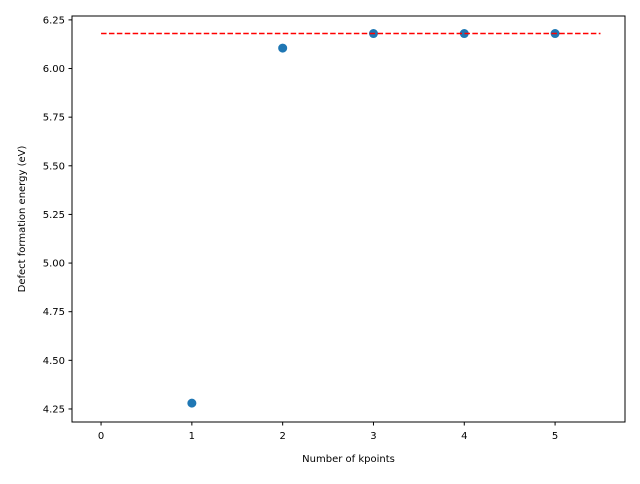 Image resolution: width=640 pixels, height=484 pixels. What do you see at coordinates (54, 264) in the screenshot?
I see `y-tick-label: 5.00` at bounding box center [54, 264].